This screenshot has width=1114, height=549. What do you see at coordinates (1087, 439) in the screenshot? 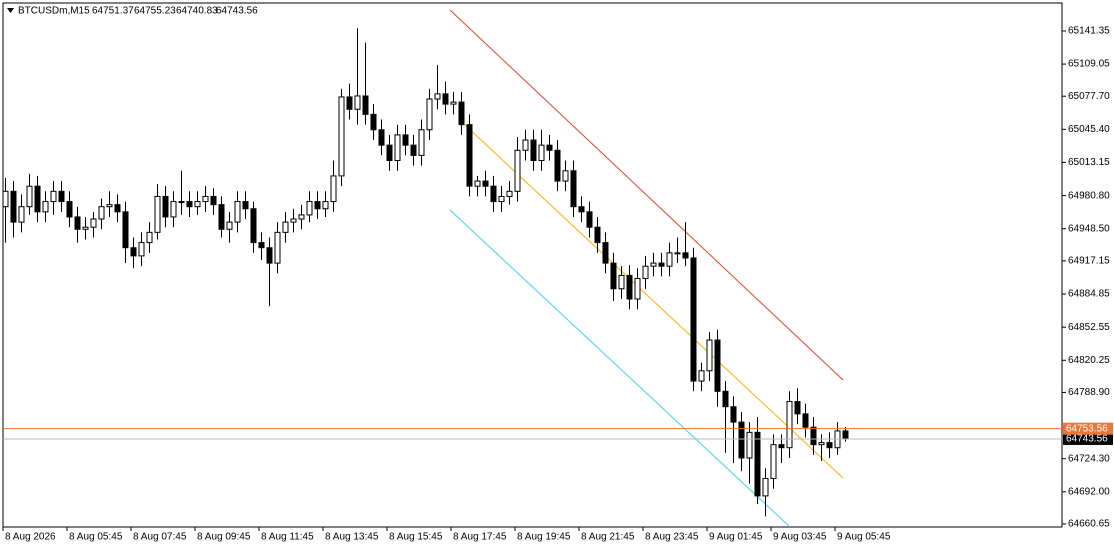
I see `bid-line-label: 64743.56` at bounding box center [1087, 439].